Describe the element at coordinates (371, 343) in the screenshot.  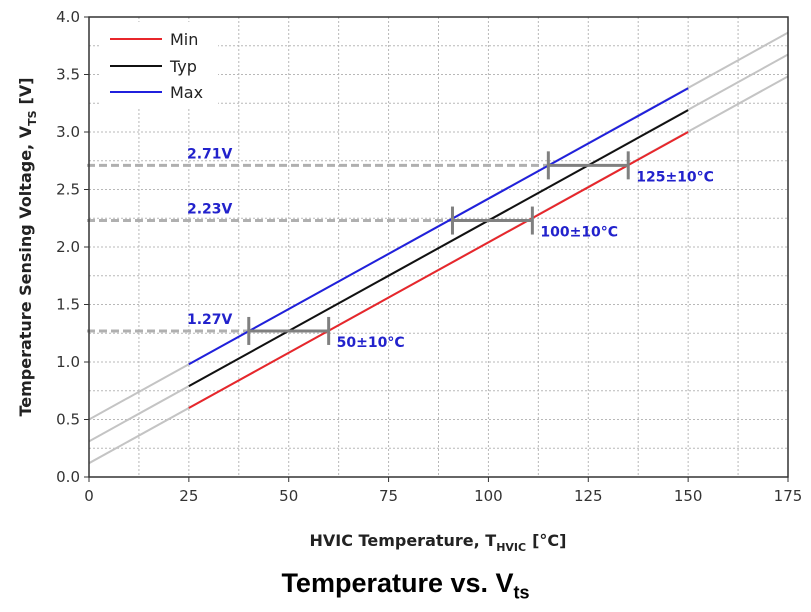
I see `temperature-range-label: 50±10°C` at that location.